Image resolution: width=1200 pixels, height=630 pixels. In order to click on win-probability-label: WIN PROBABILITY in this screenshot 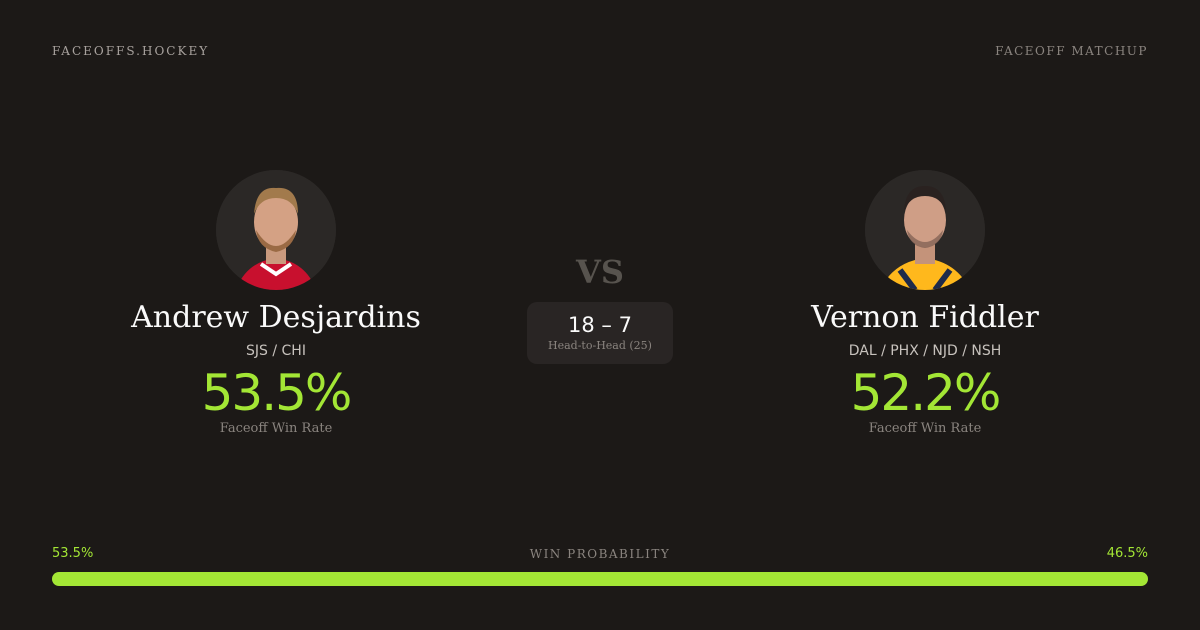, I will do `click(600, 554)`.